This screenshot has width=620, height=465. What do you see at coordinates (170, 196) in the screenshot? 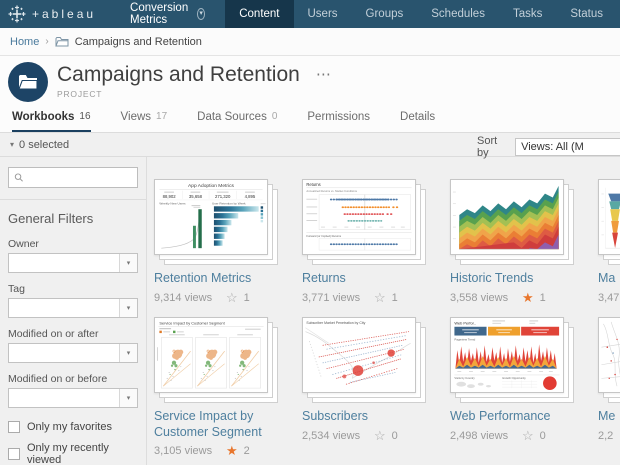
I see `svg-text: 88,902` at bounding box center [170, 196].